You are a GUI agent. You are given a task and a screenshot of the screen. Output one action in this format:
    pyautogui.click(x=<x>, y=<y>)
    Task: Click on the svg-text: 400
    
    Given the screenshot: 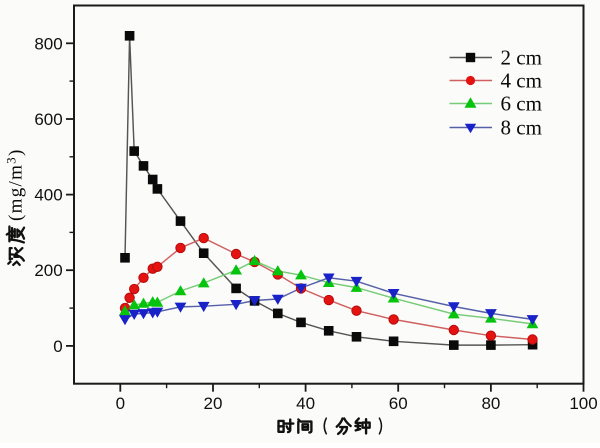 What is the action you would take?
    pyautogui.click(x=48, y=195)
    